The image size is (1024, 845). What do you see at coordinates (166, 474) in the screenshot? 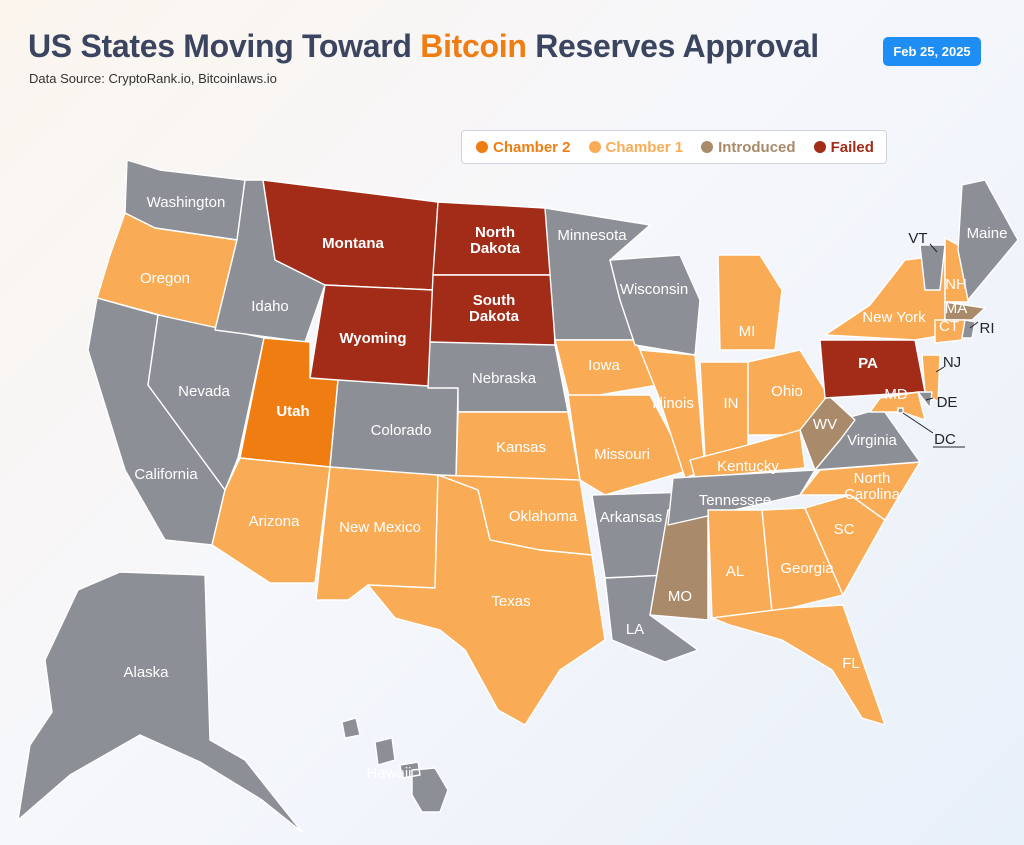
I see `state-label-ca: California` at bounding box center [166, 474].